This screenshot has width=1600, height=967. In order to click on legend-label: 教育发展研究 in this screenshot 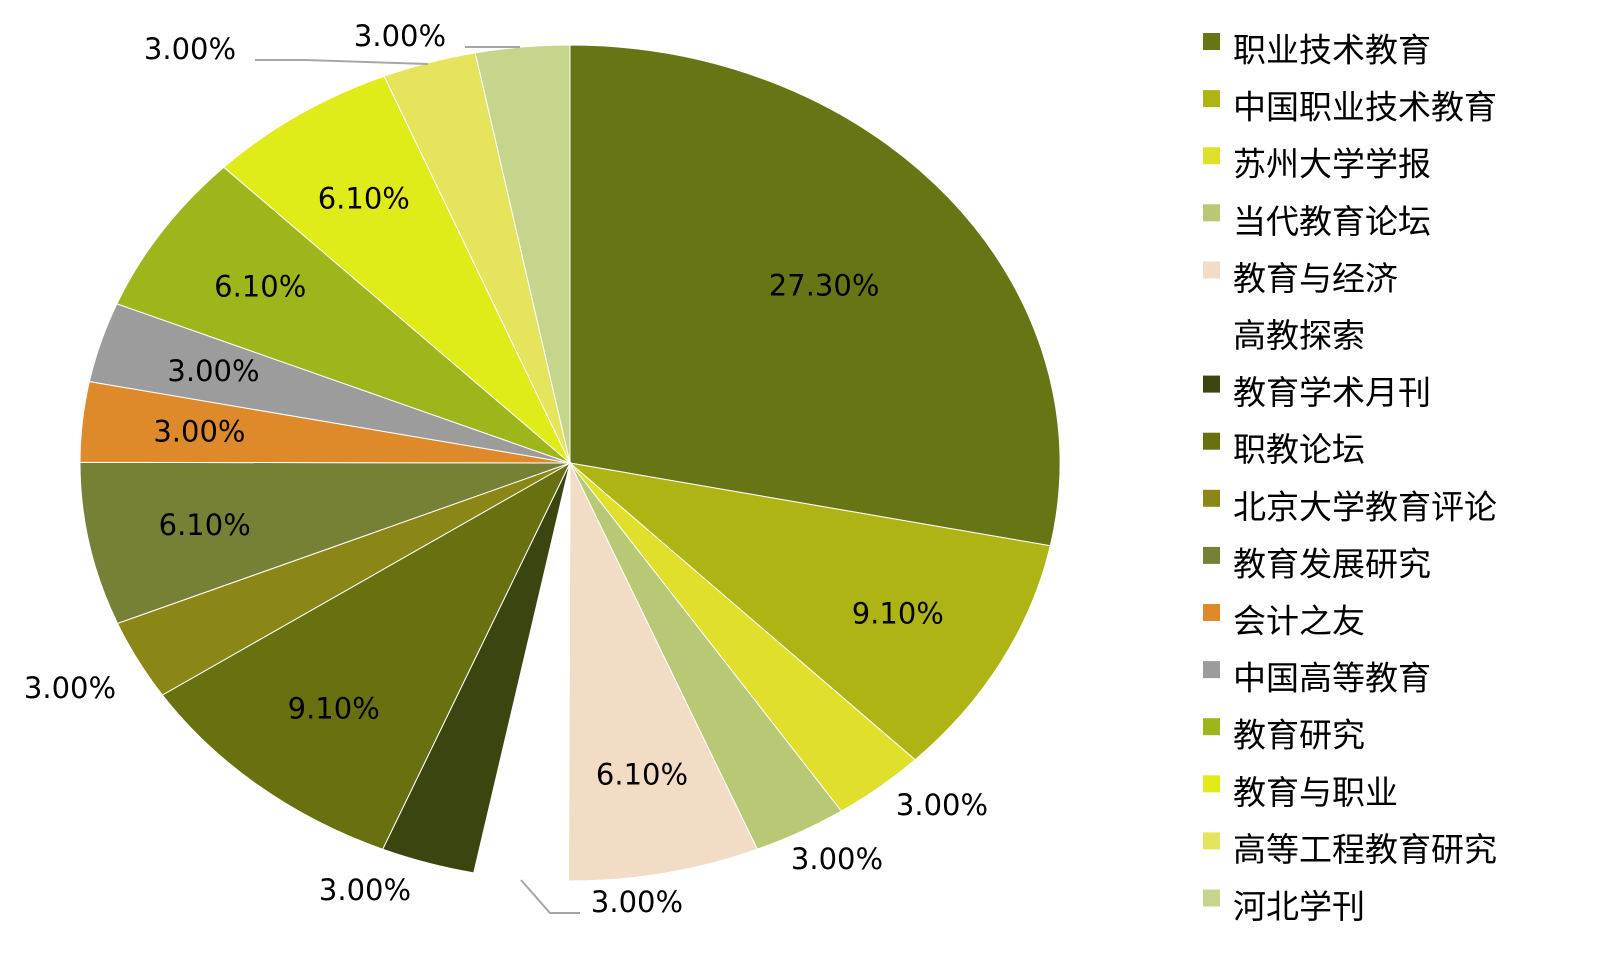, I will do `click(1332, 563)`.